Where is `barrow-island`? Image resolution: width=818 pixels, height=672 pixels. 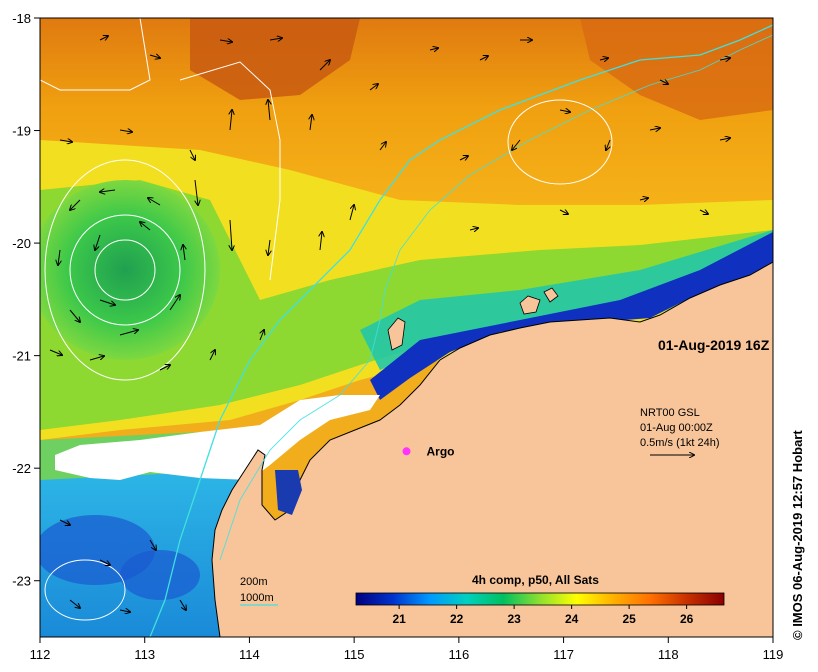
barrow-island is located at coordinates (396, 334).